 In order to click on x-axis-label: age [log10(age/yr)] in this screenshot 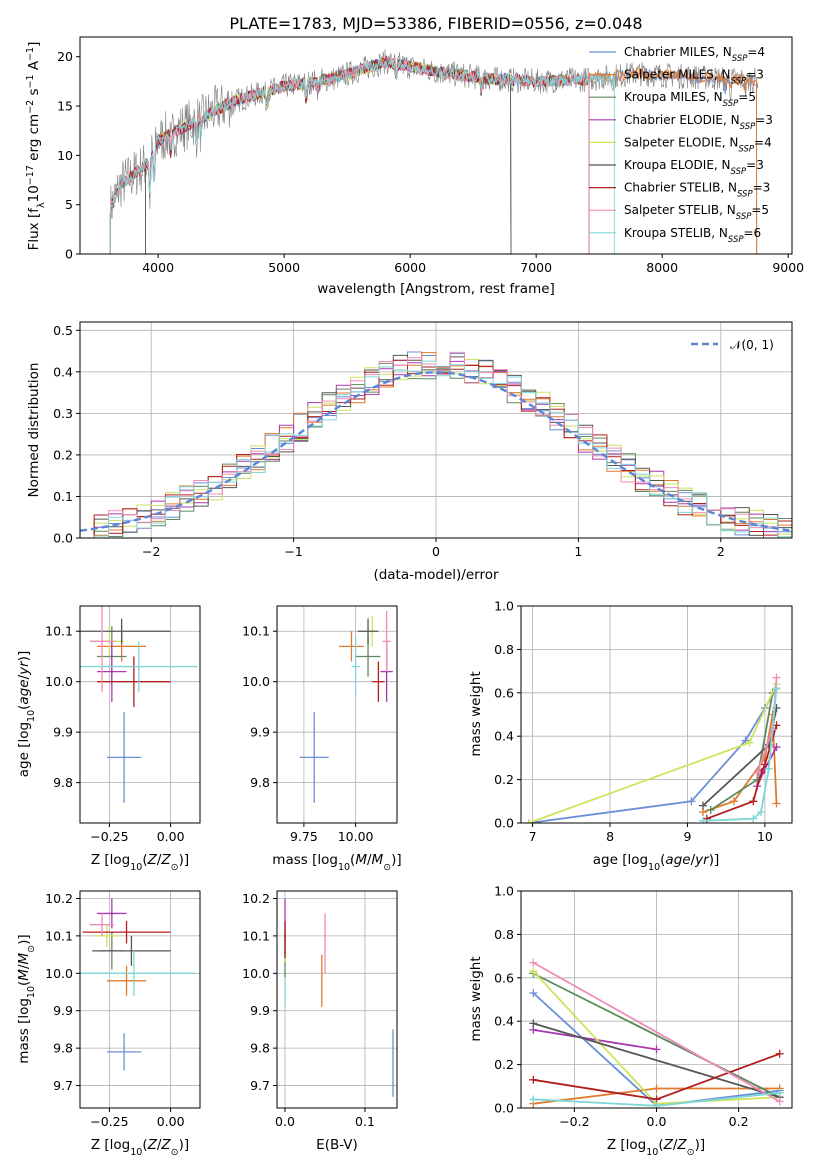, I will do `click(656, 862)`.